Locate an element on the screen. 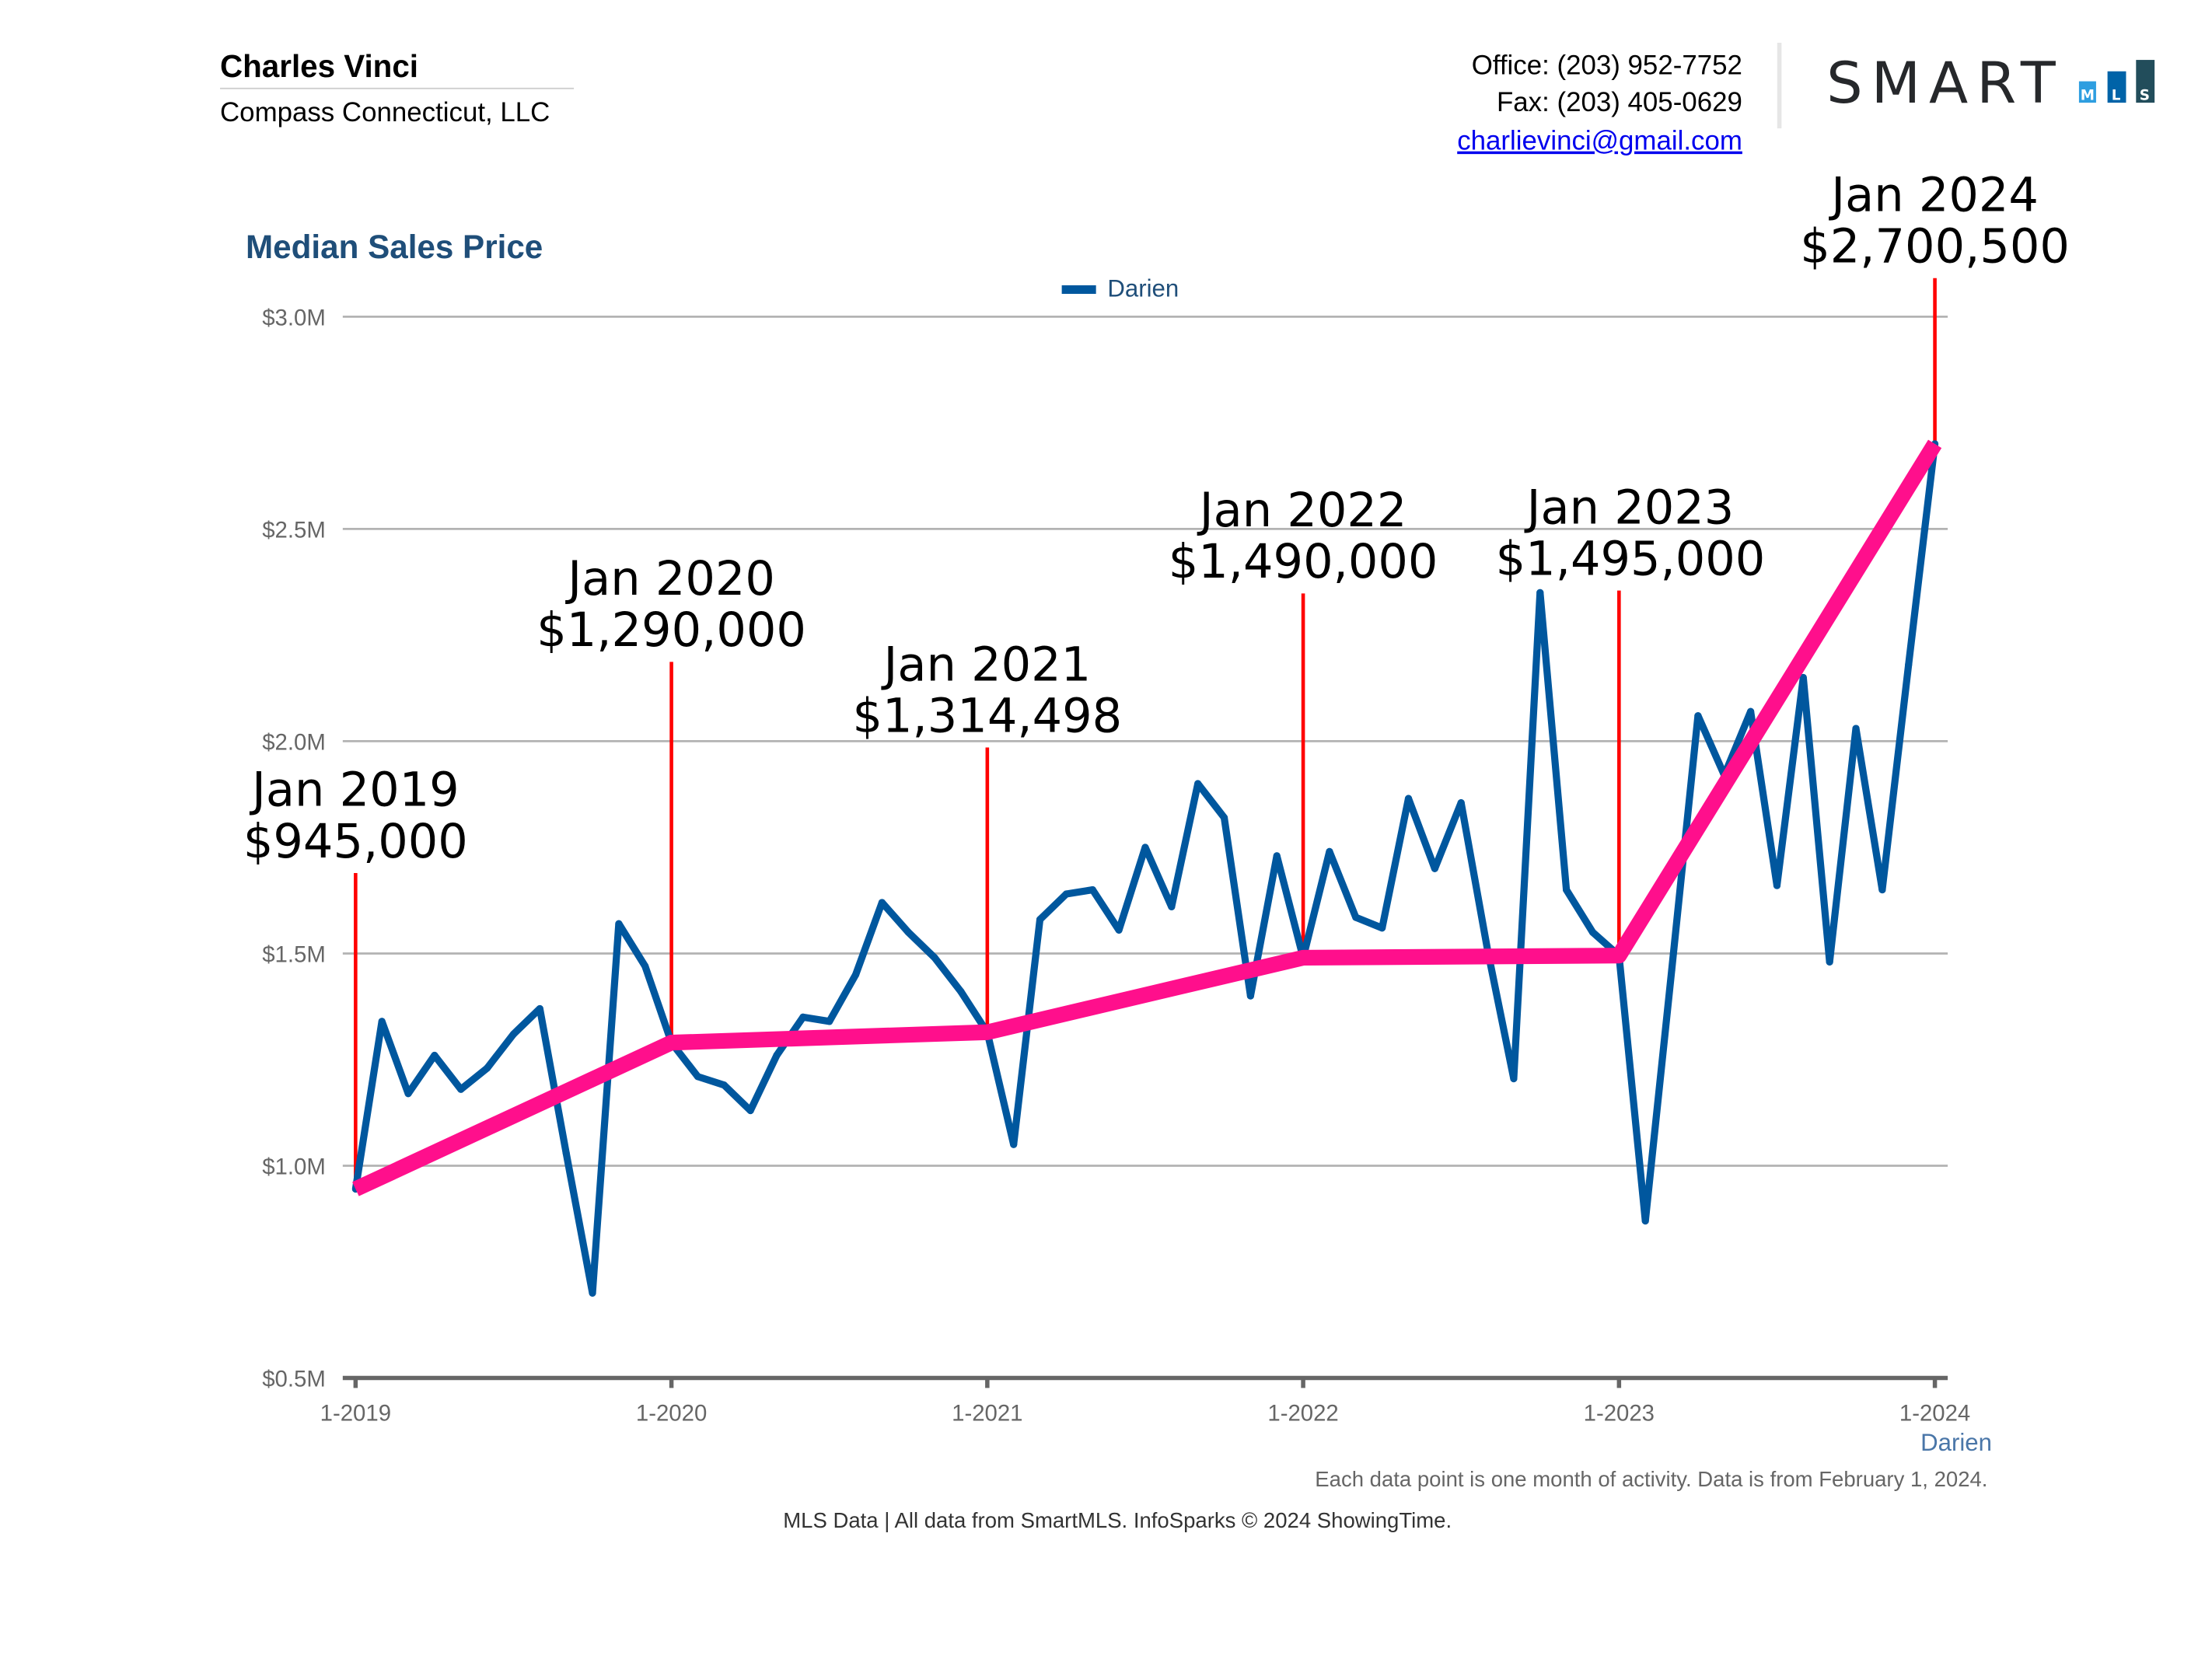  fax-number: Fax: (203) 405-0629 is located at coordinates (1619, 102).